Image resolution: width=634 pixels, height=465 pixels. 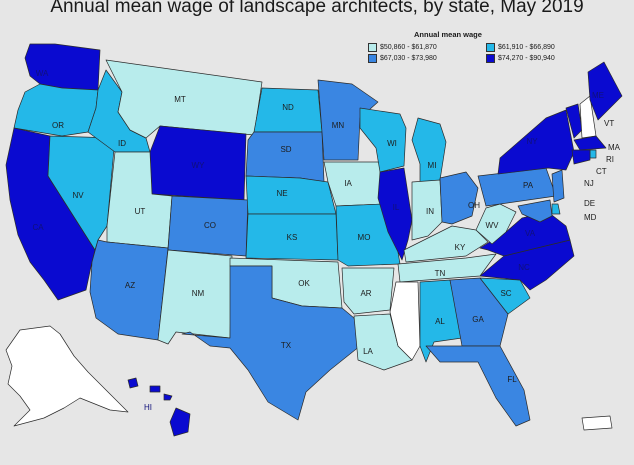 I want to click on state-label-IN: IN, so click(x=430, y=211).